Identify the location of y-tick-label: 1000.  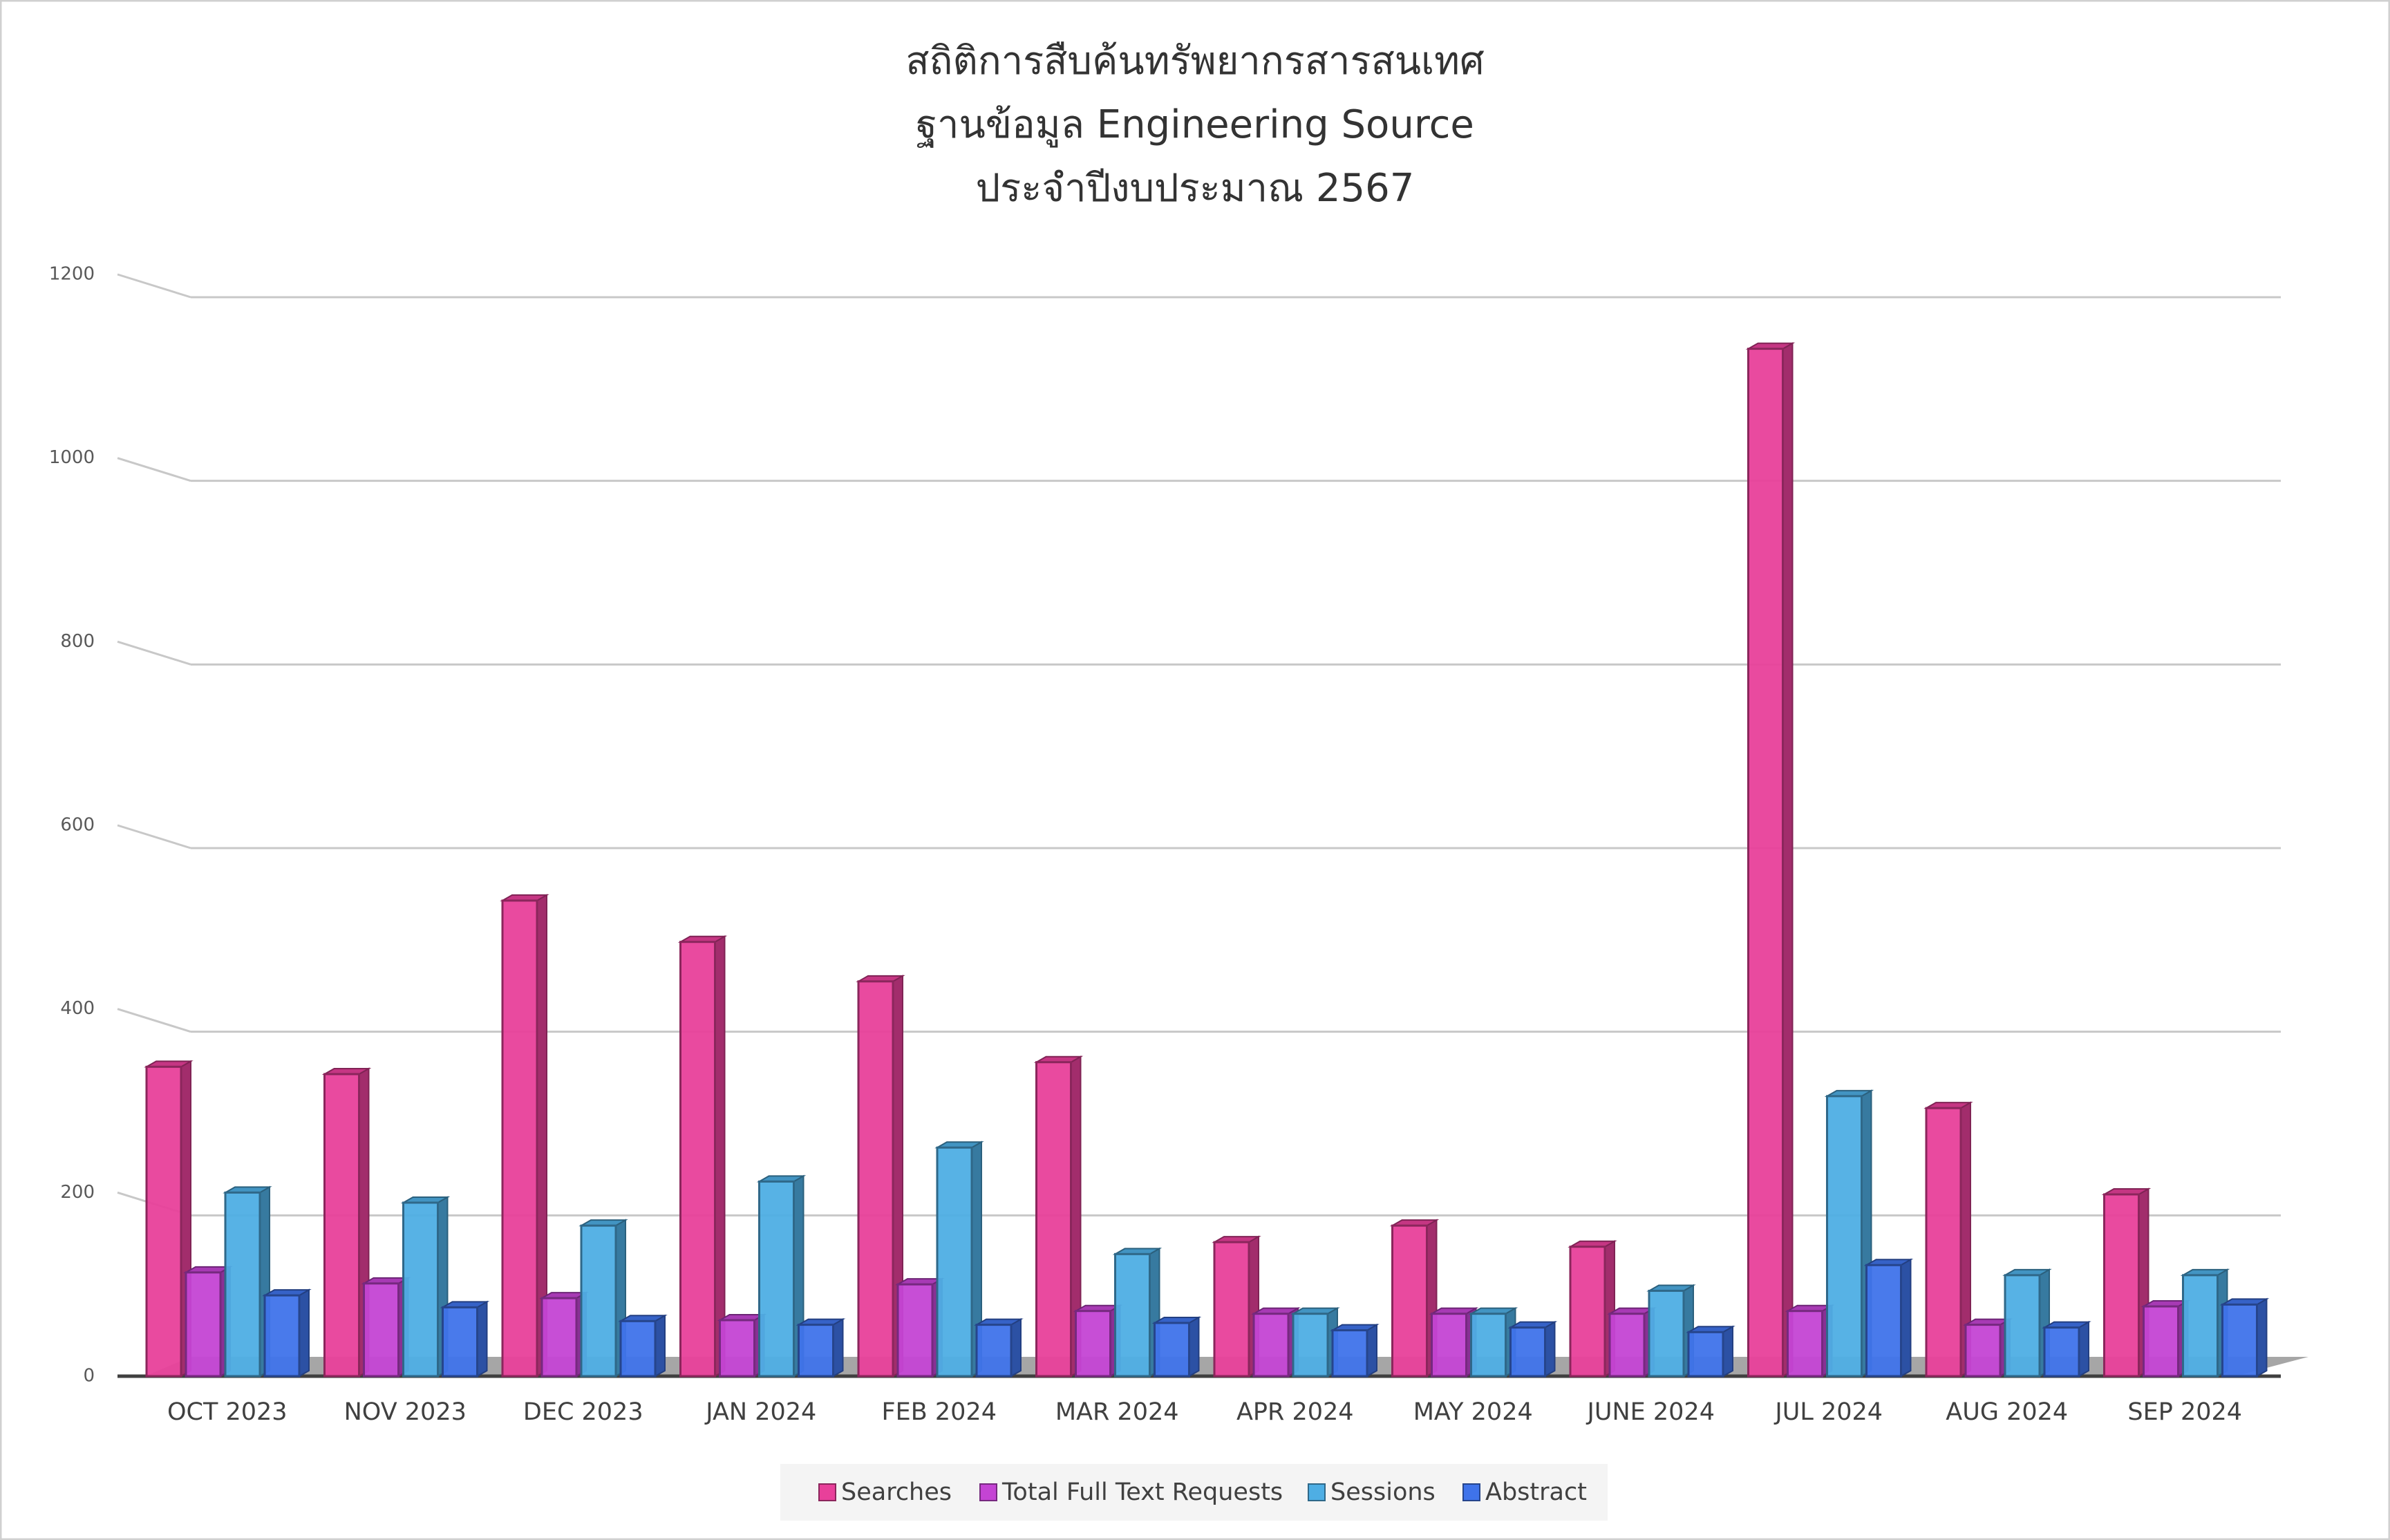
(72, 457).